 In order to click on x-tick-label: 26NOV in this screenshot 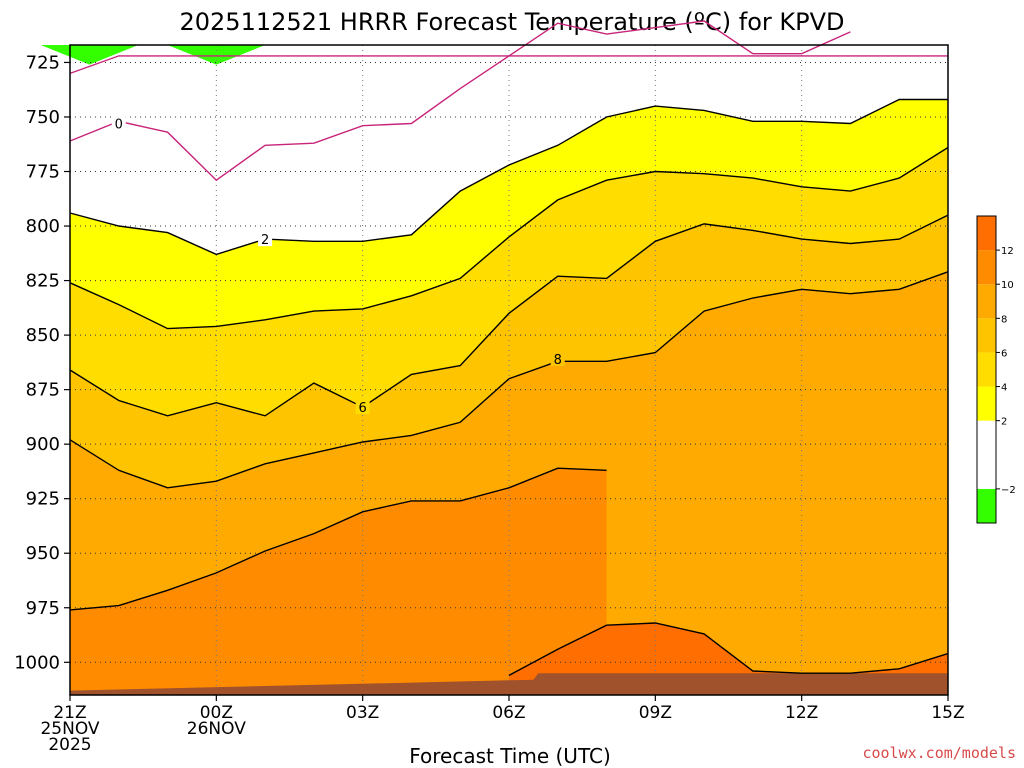, I will do `click(216, 729)`.